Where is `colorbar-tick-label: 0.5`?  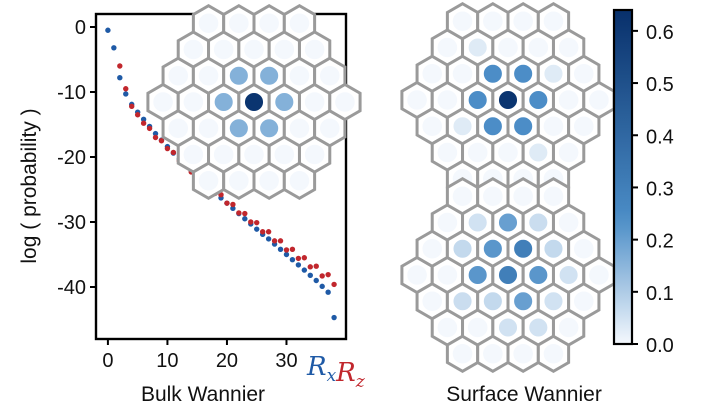 colorbar-tick-label: 0.5 is located at coordinates (660, 85).